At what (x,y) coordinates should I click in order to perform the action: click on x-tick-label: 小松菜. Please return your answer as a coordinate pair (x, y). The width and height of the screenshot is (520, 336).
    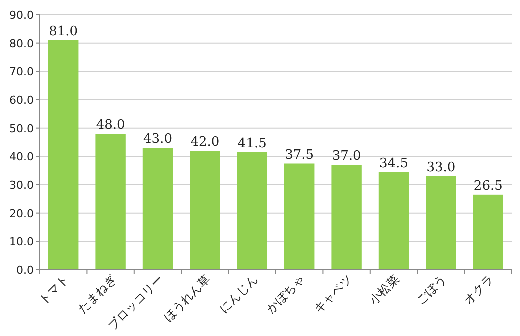
    Looking at the image, I should click on (384, 290).